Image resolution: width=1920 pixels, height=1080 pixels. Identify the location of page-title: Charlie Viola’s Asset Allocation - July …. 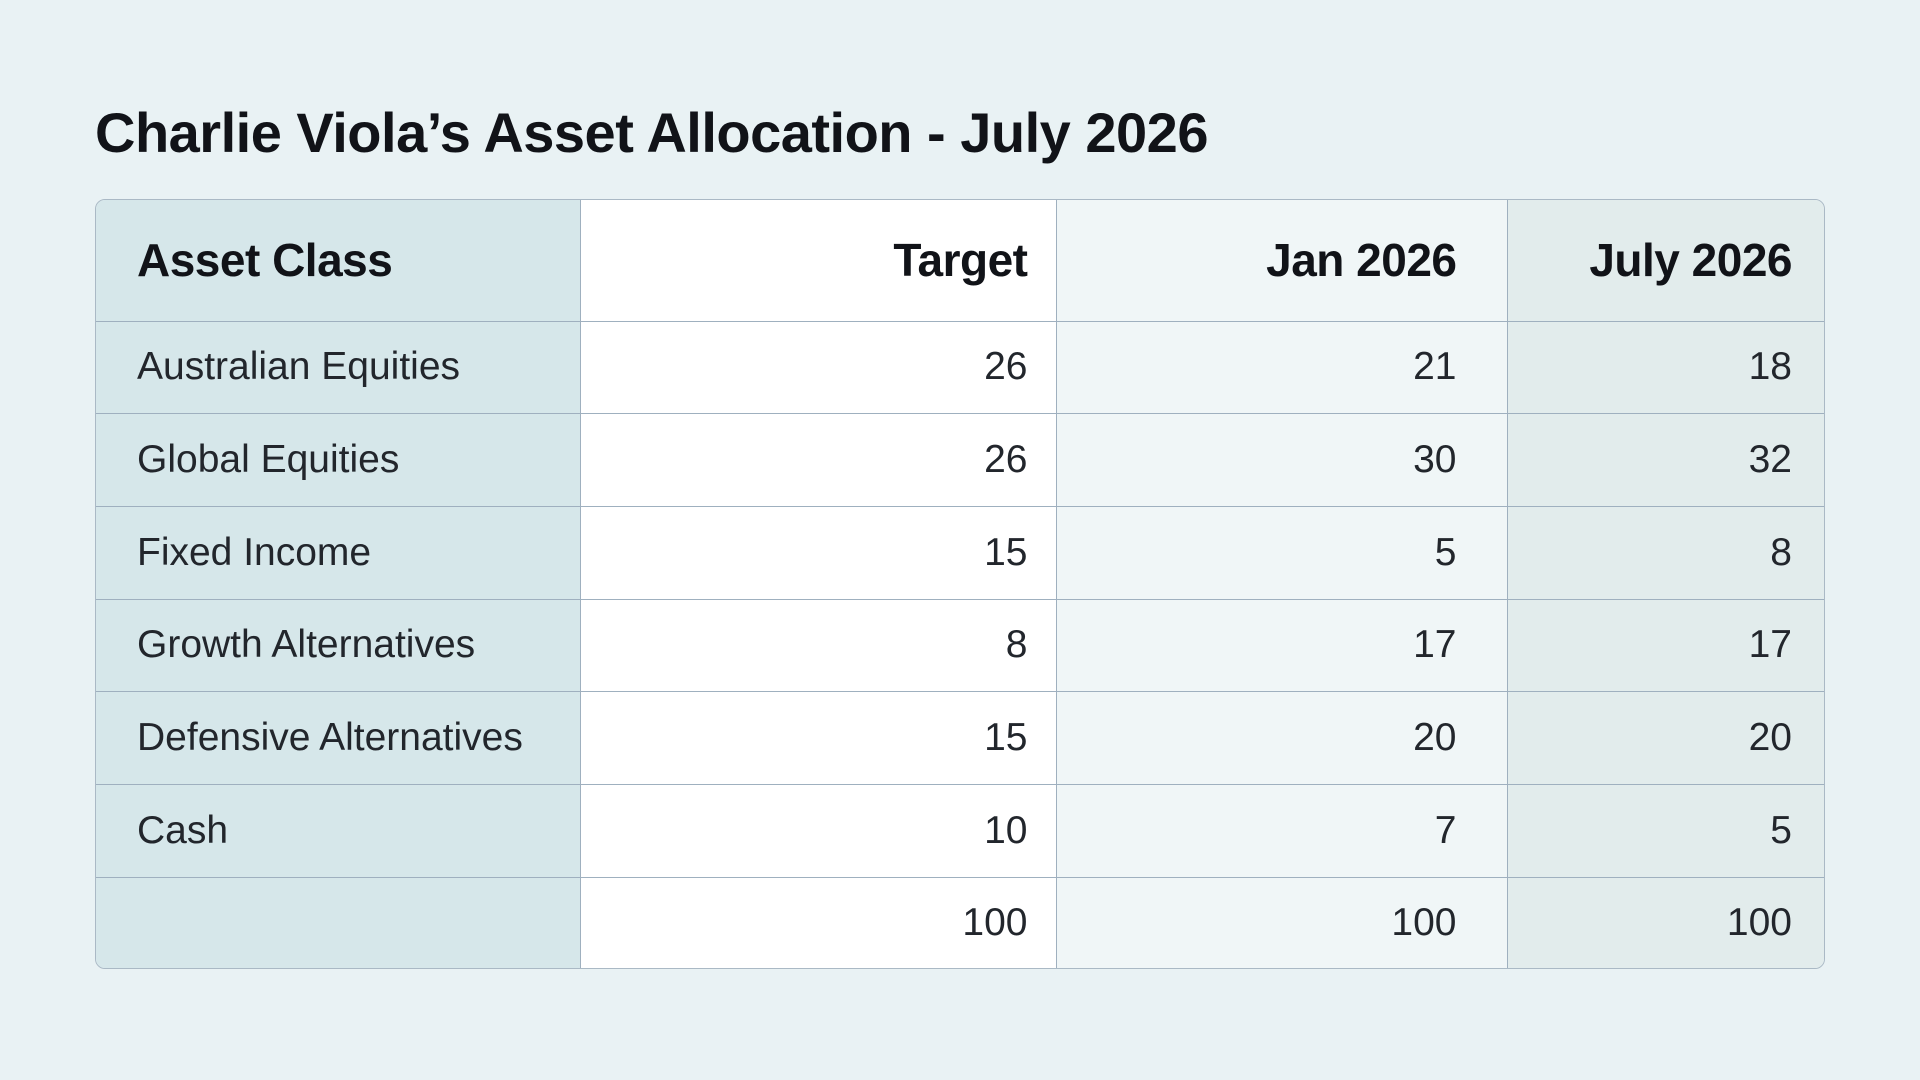
(651, 132).